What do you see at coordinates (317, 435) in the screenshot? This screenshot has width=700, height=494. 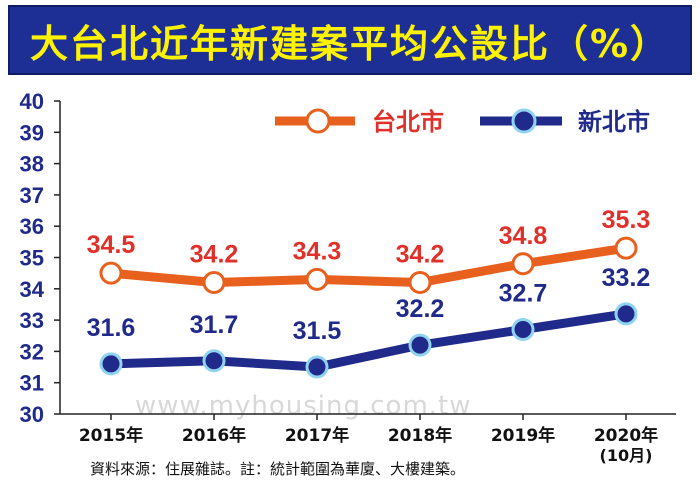 I see `x-tick-label: 2017年` at bounding box center [317, 435].